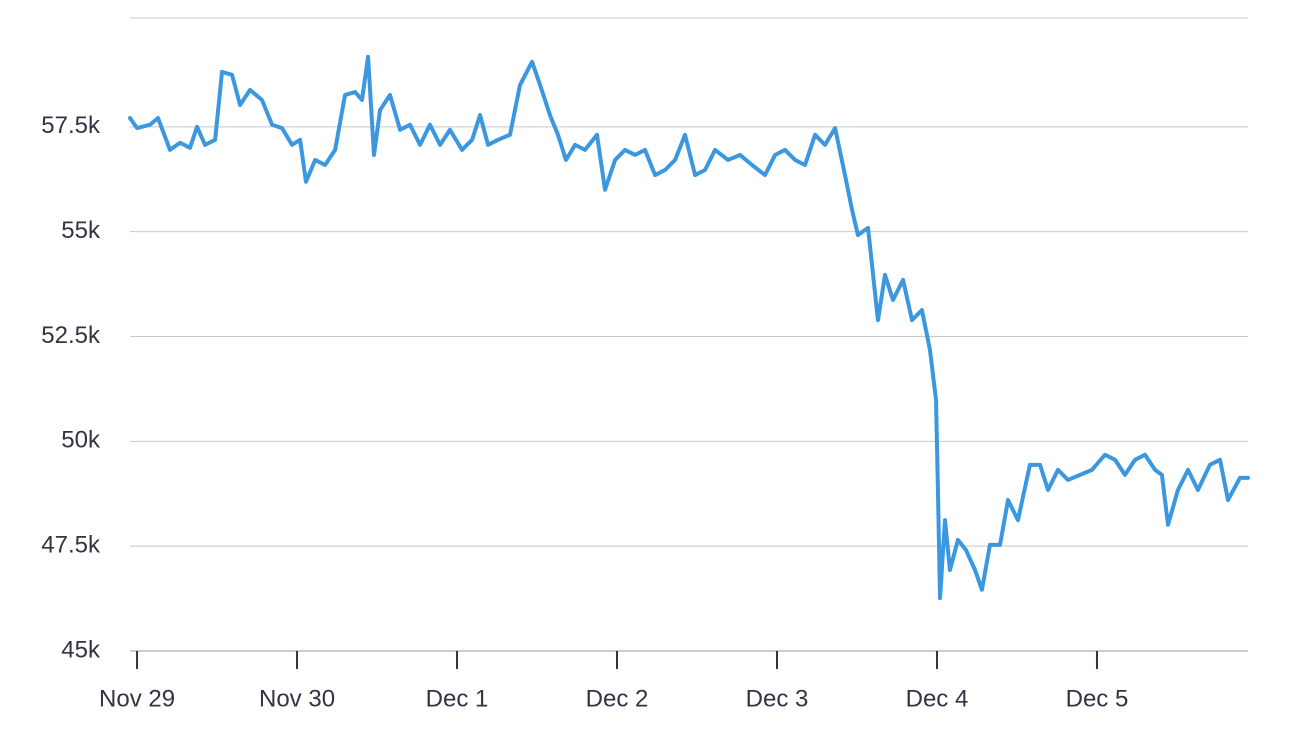 This screenshot has width=1310, height=730. I want to click on y-tick-label: 55k, so click(81, 230).